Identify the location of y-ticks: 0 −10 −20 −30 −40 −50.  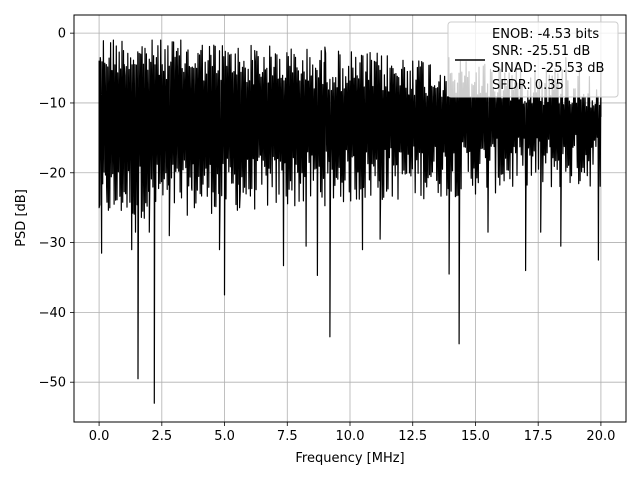
(56, 209).